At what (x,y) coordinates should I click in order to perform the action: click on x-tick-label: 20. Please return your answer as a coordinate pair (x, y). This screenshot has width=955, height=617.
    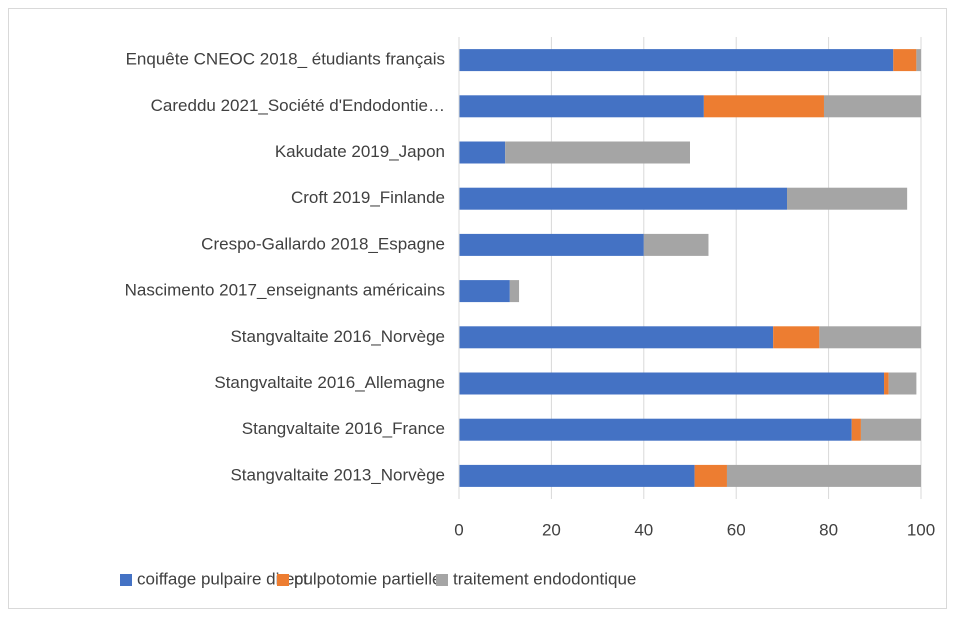
    Looking at the image, I should click on (551, 529).